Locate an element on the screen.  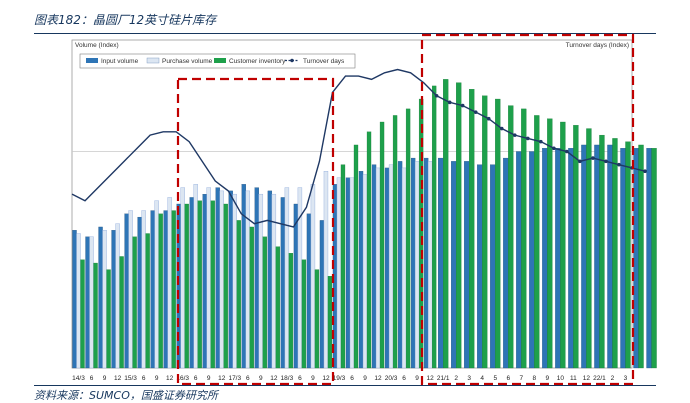
bar-inventory-q14 is located at coordinates (251, 297).